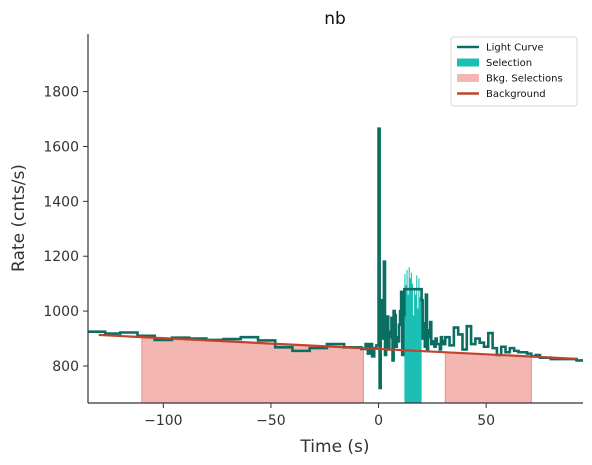 The height and width of the screenshot is (465, 592). I want to click on x-tick-label: 0, so click(378, 421).